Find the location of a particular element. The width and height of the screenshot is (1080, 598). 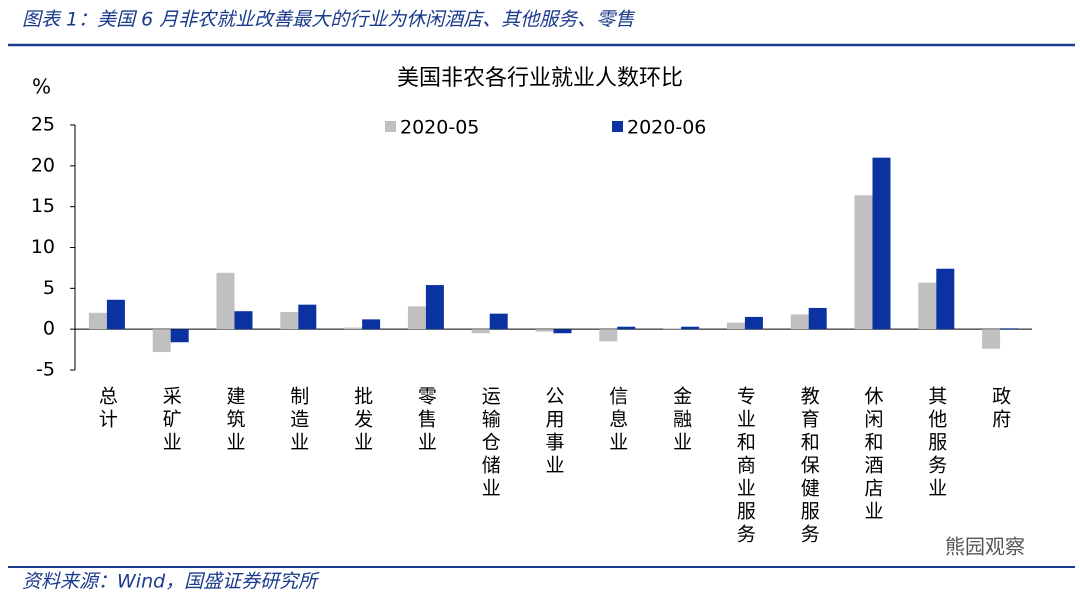

x-tick-label: 专业和商业服务 is located at coordinates (745, 466).